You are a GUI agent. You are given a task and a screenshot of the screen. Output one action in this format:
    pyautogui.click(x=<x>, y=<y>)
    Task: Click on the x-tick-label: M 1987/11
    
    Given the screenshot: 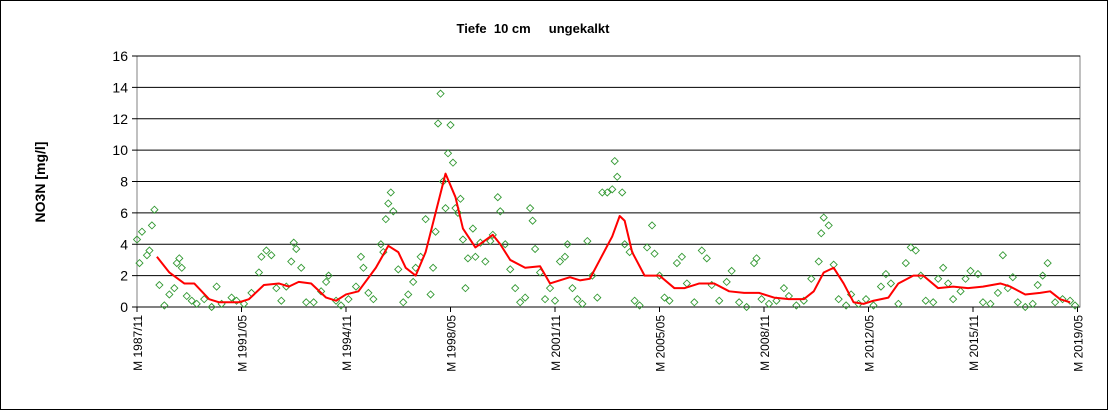 What is the action you would take?
    pyautogui.click(x=138, y=343)
    